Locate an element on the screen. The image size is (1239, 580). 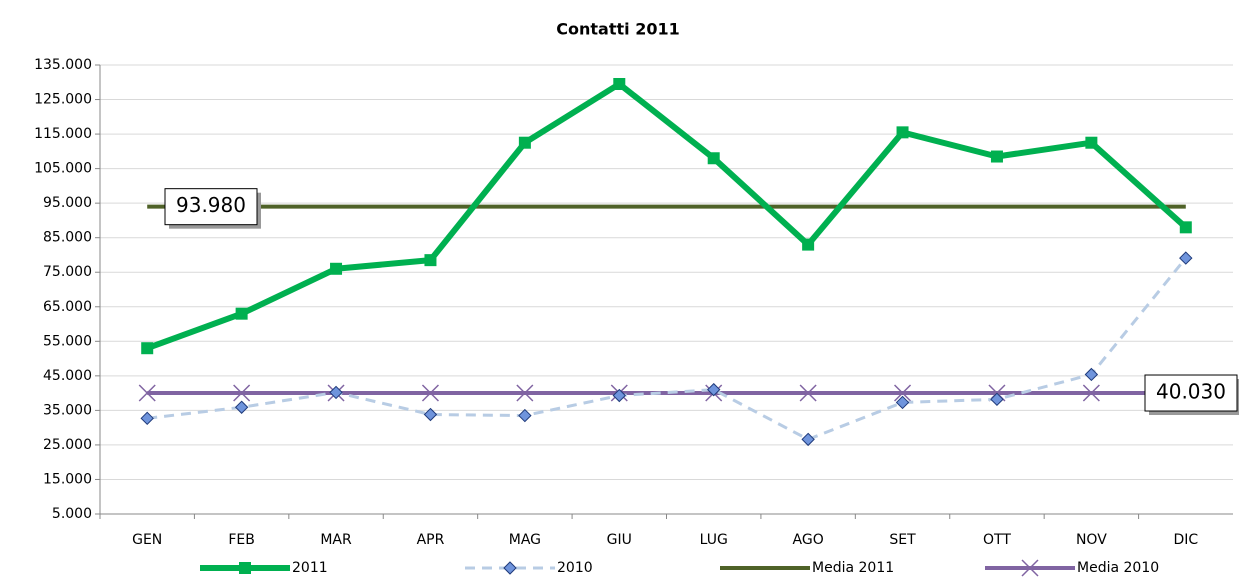
y-tick-label: 75.000 is located at coordinates (67, 272).